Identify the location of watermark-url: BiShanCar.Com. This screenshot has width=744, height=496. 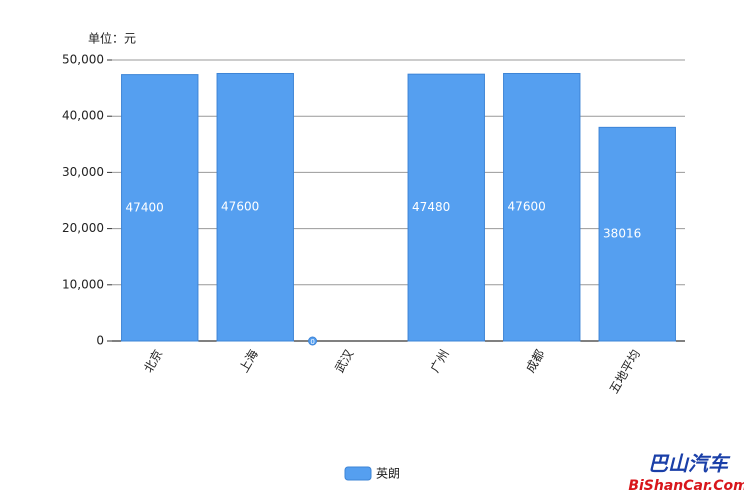
(686, 486).